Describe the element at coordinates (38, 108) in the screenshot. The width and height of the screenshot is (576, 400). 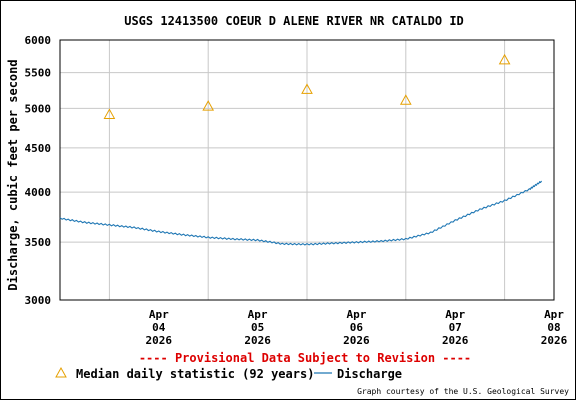
I see `y-tick-label: 5000` at that location.